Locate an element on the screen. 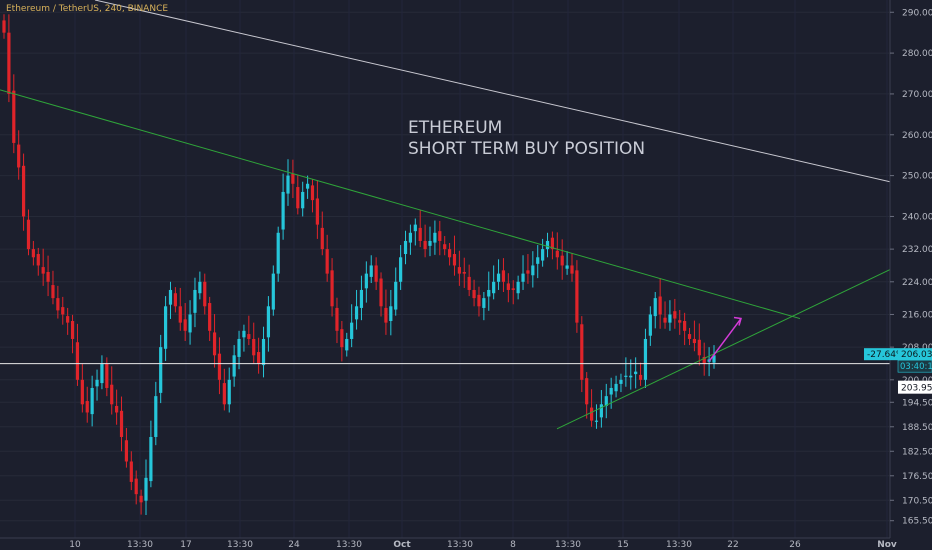 Image resolution: width=932 pixels, height=550 pixels. price-tick-label: 290.00 is located at coordinates (917, 13).